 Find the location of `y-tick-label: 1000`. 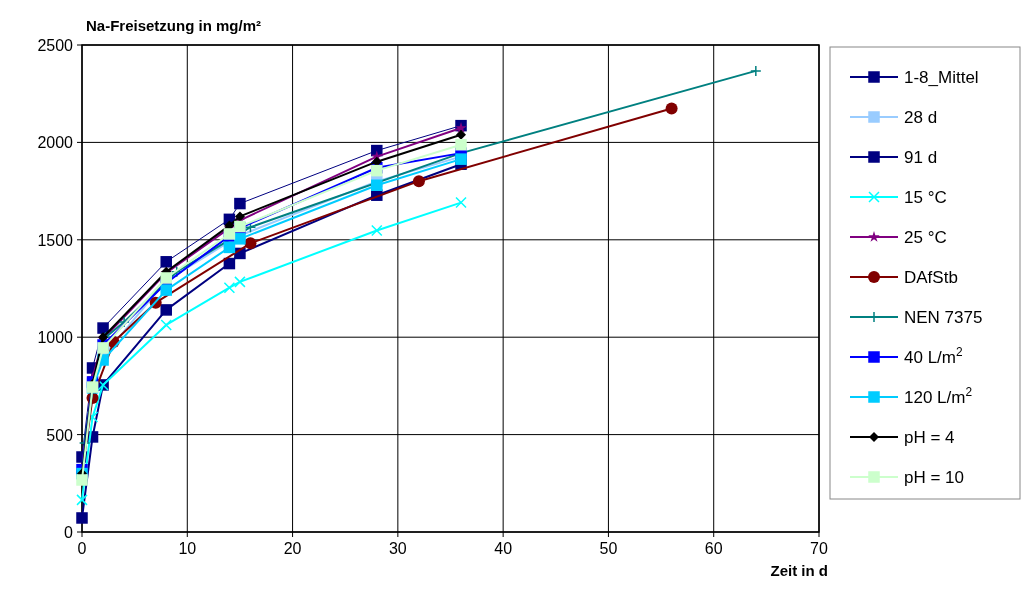

y-tick-label: 1000 is located at coordinates (55, 338).